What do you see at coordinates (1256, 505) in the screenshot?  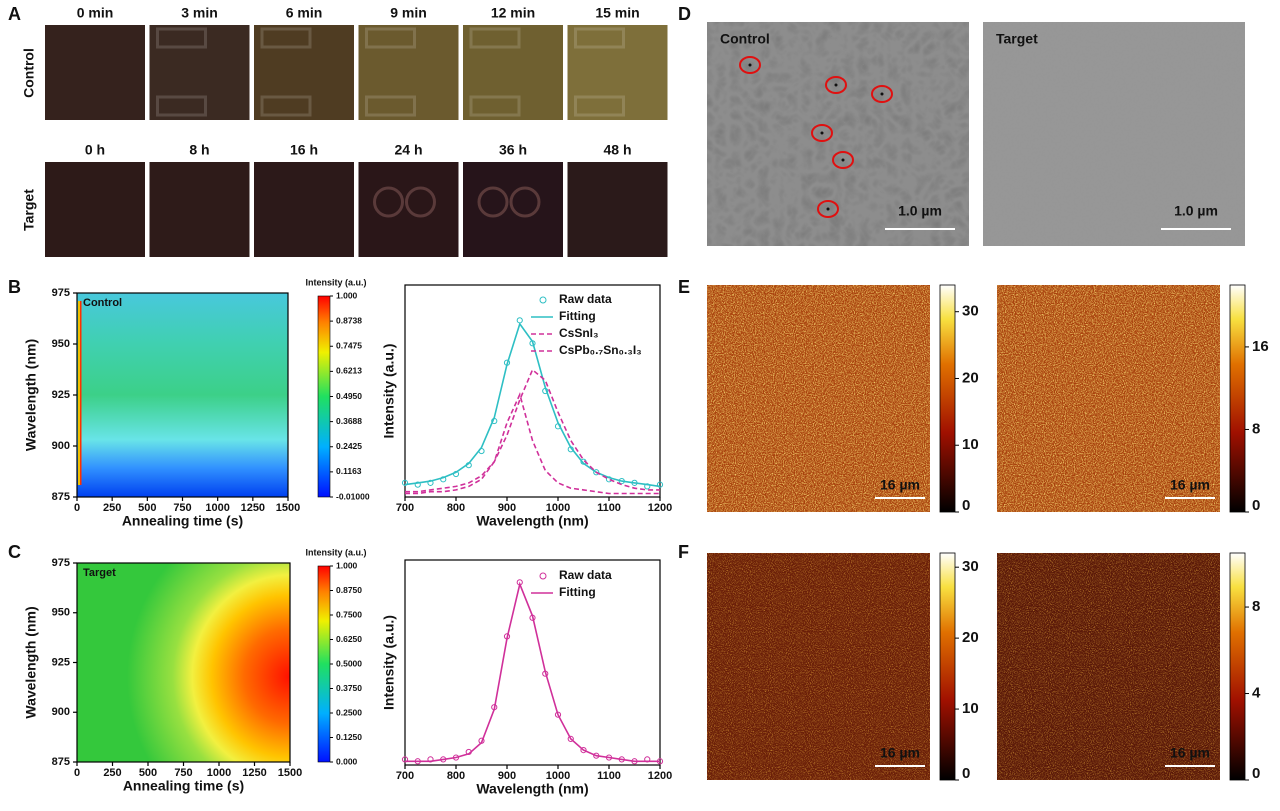 I see `colorbar-tick-label: 0` at bounding box center [1256, 505].